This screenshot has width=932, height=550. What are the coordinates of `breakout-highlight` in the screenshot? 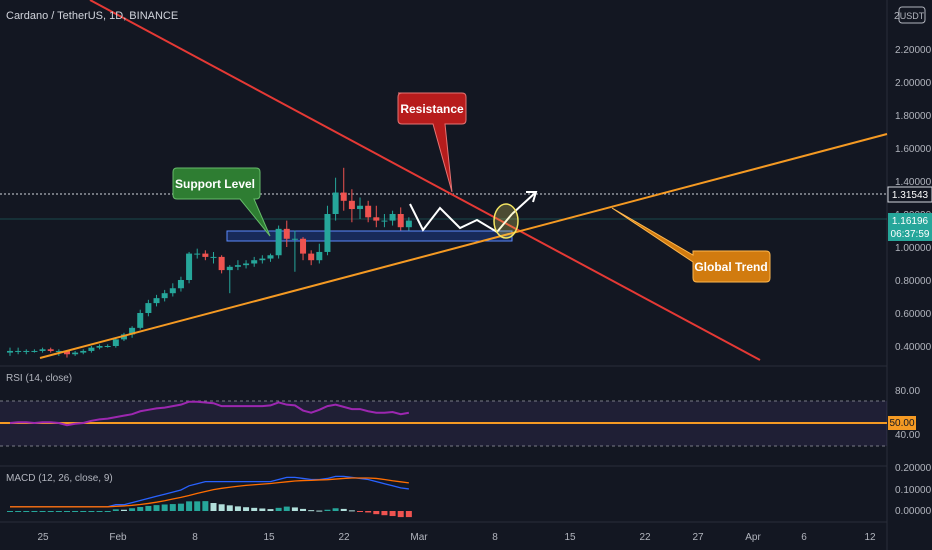 It's located at (506, 221).